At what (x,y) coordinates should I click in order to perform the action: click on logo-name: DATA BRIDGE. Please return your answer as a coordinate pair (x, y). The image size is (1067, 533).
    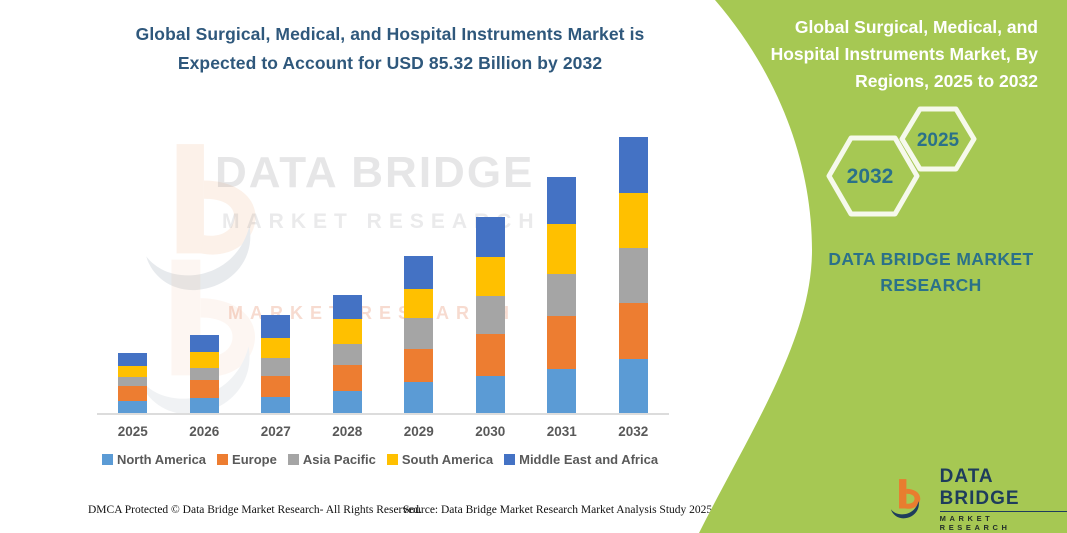
    Looking at the image, I should click on (1003, 489).